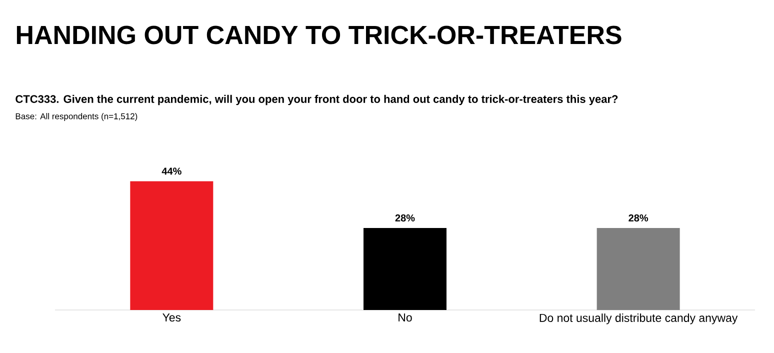 The image size is (774, 353). I want to click on x-tick-label: No, so click(405, 318).